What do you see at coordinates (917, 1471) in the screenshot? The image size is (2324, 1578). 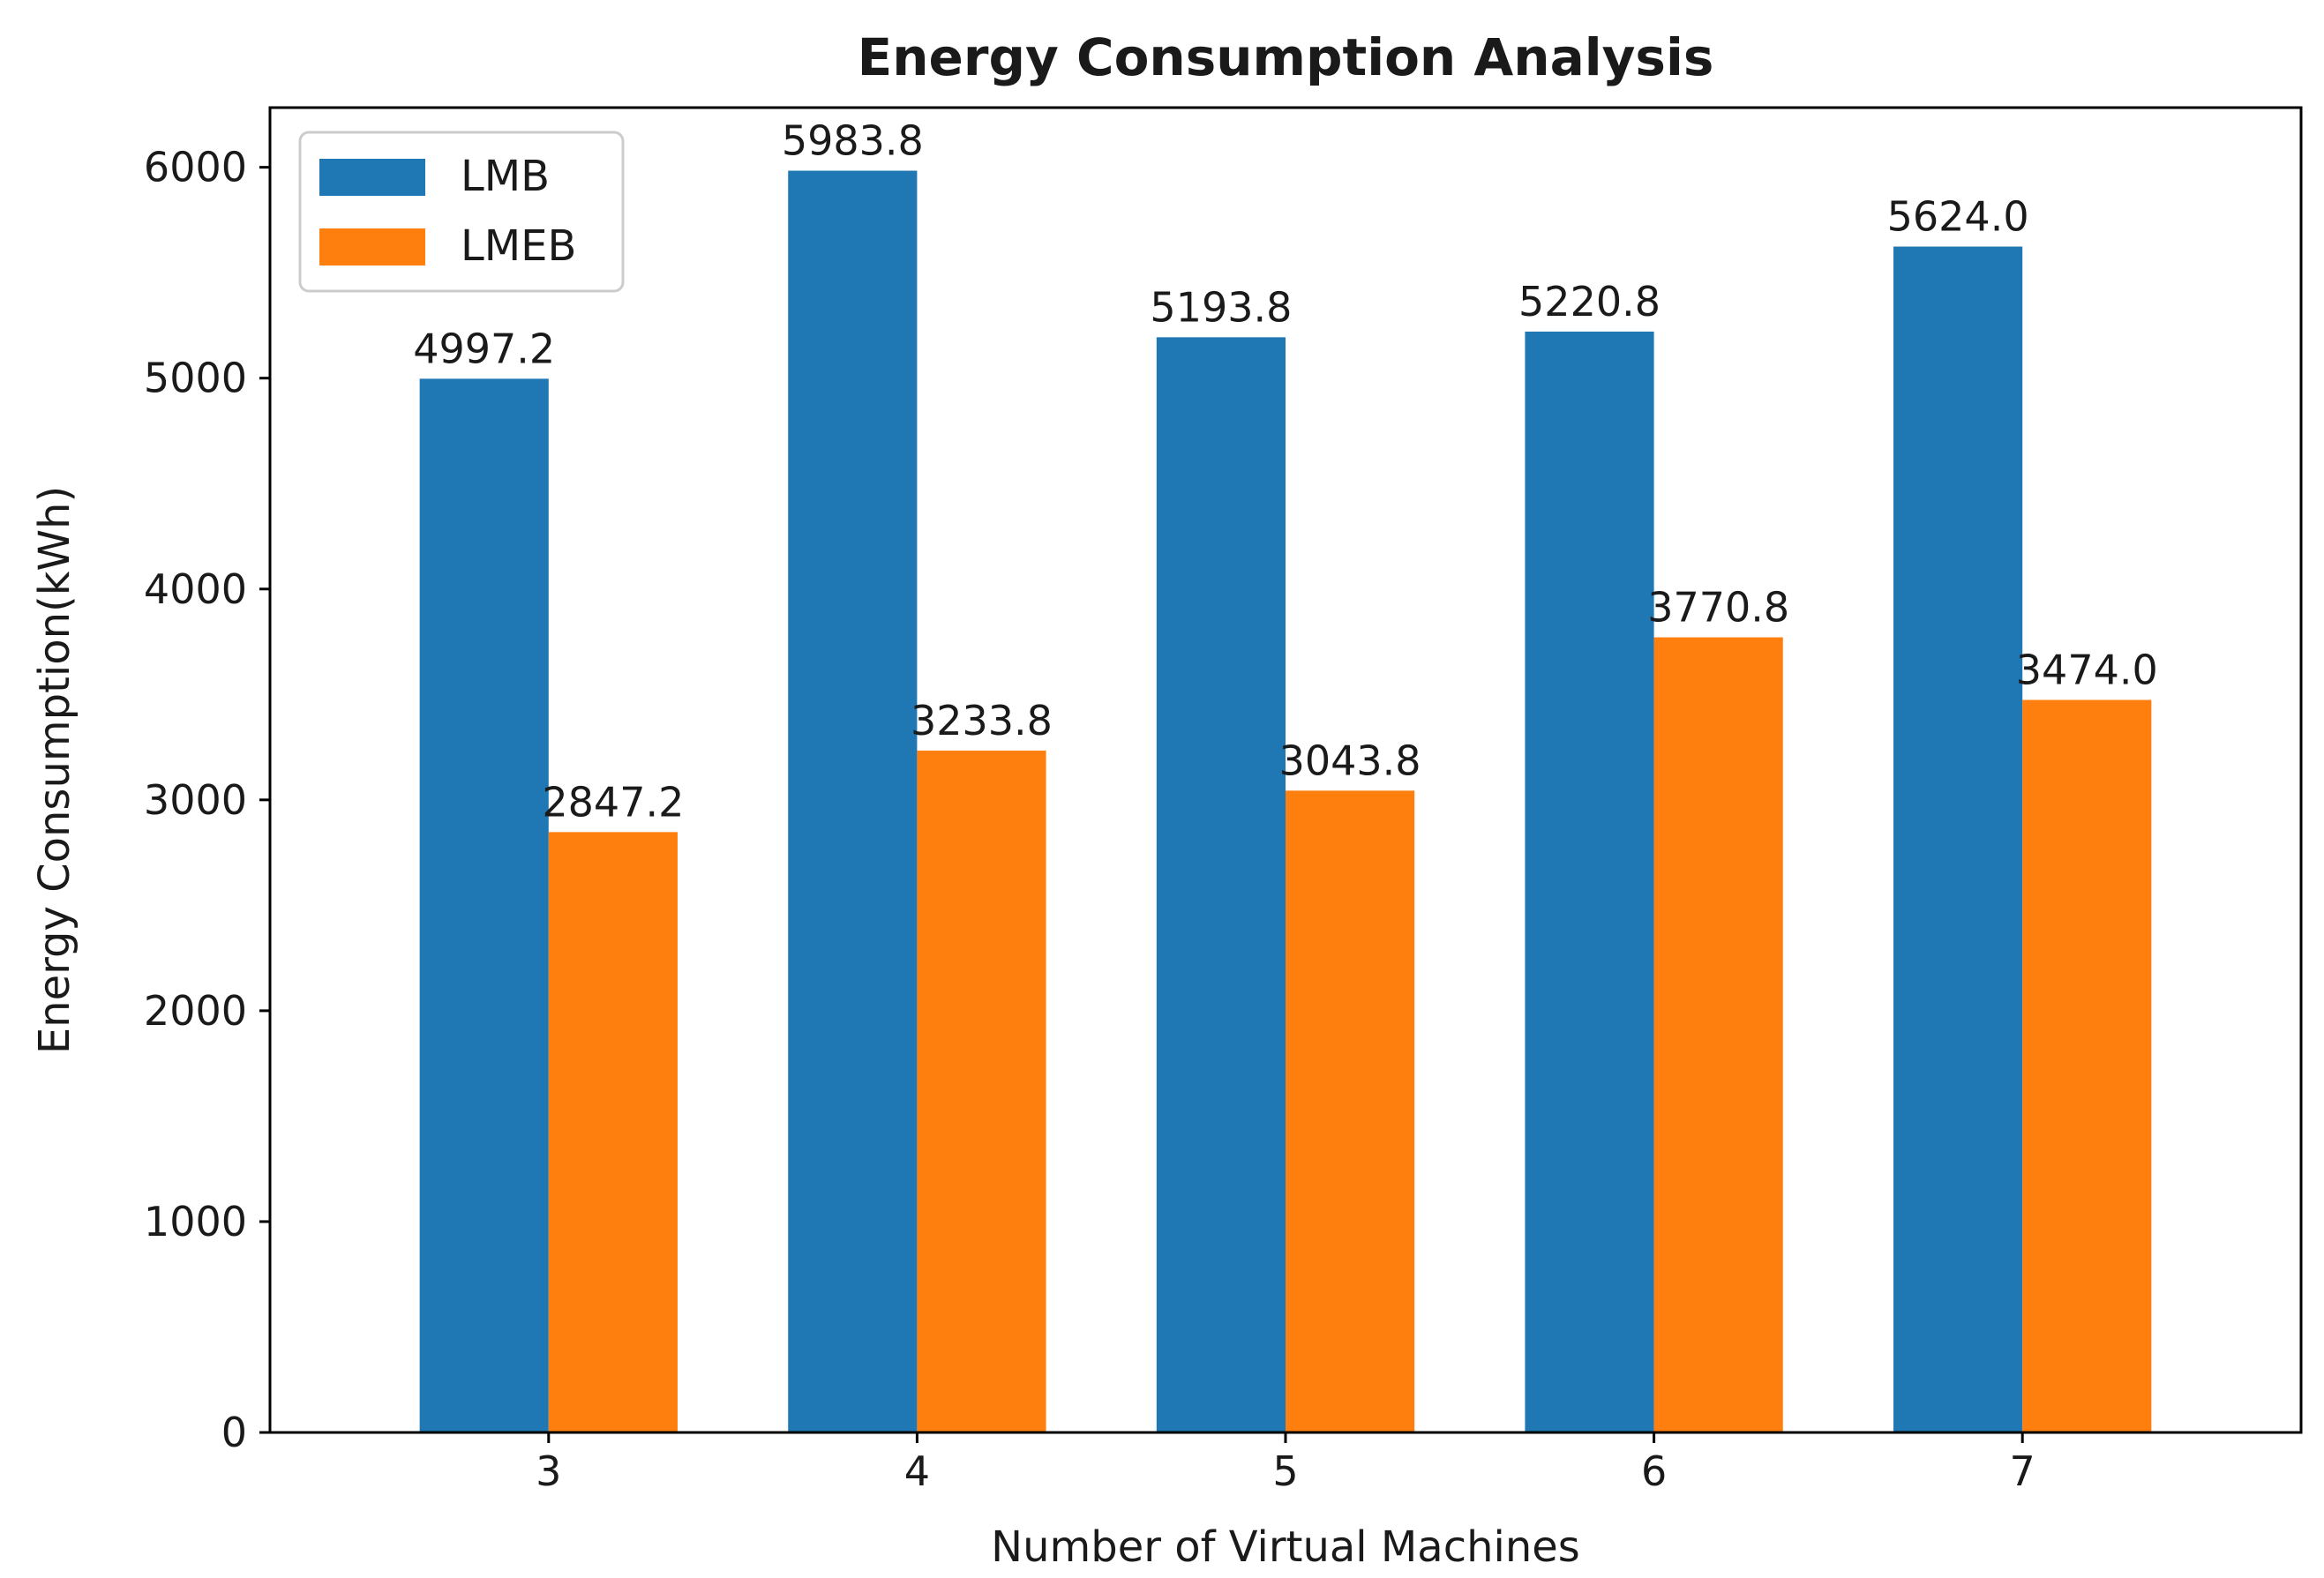 I see `x-tick-label-4: 4` at bounding box center [917, 1471].